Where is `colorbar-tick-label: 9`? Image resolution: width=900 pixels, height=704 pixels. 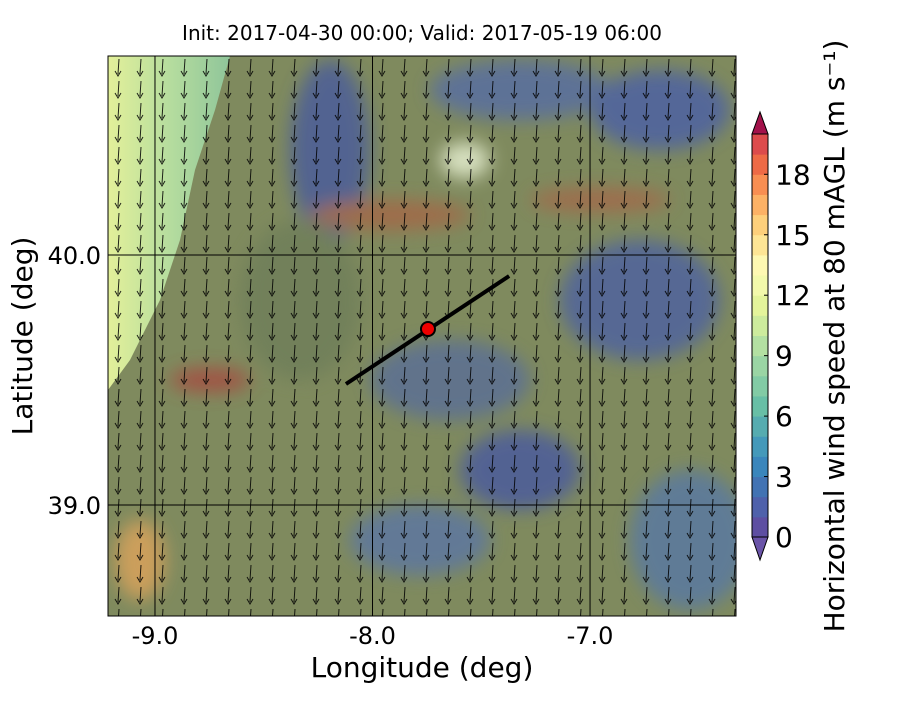 colorbar-tick-label: 9 is located at coordinates (784, 356).